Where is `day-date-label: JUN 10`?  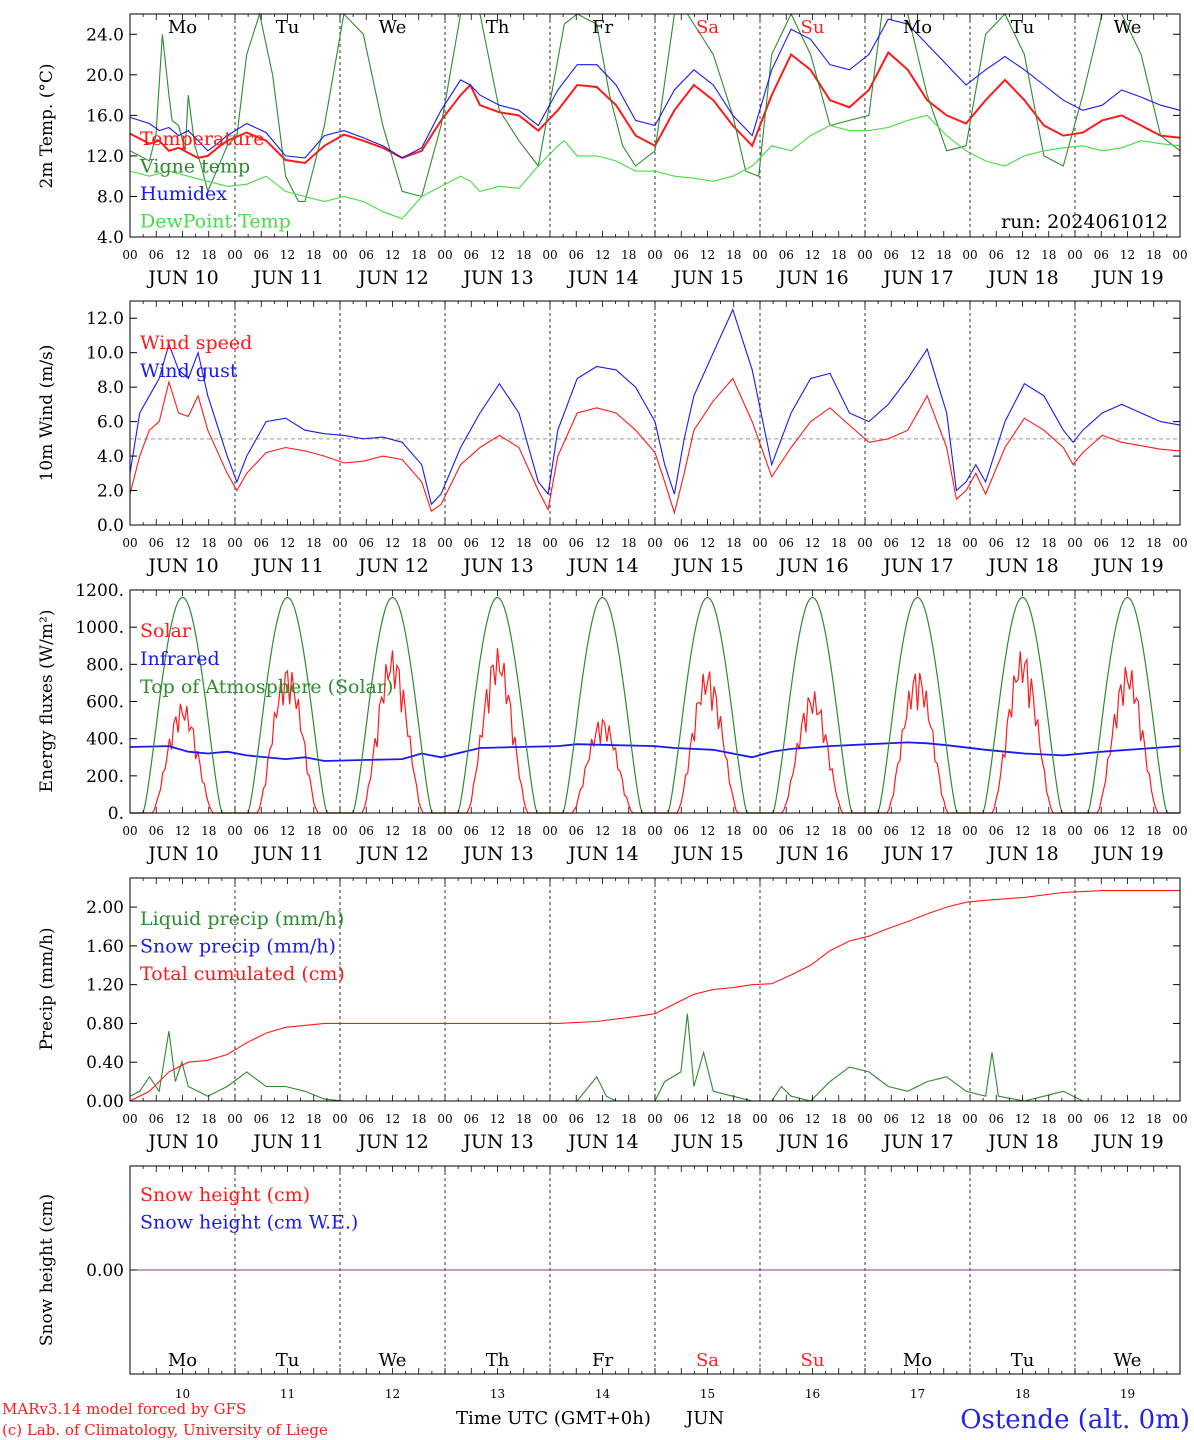
day-date-label: JUN 10 is located at coordinates (182, 854).